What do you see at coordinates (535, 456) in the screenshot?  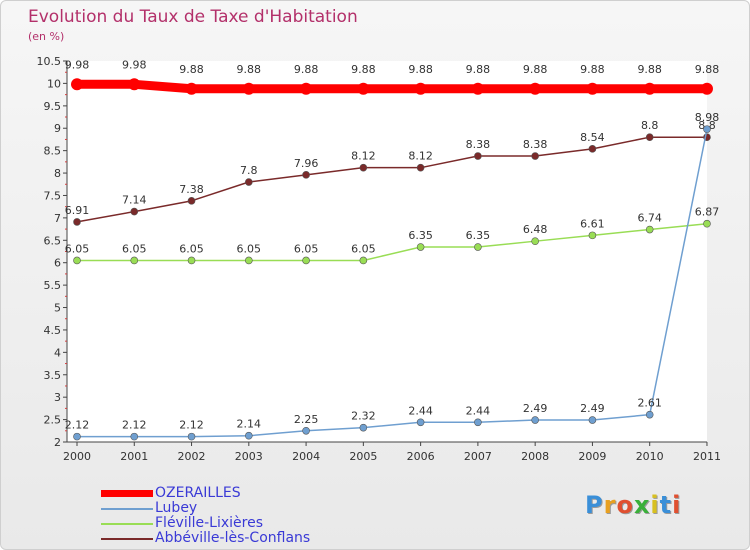 I see `x-tick-label: 2008` at bounding box center [535, 456].